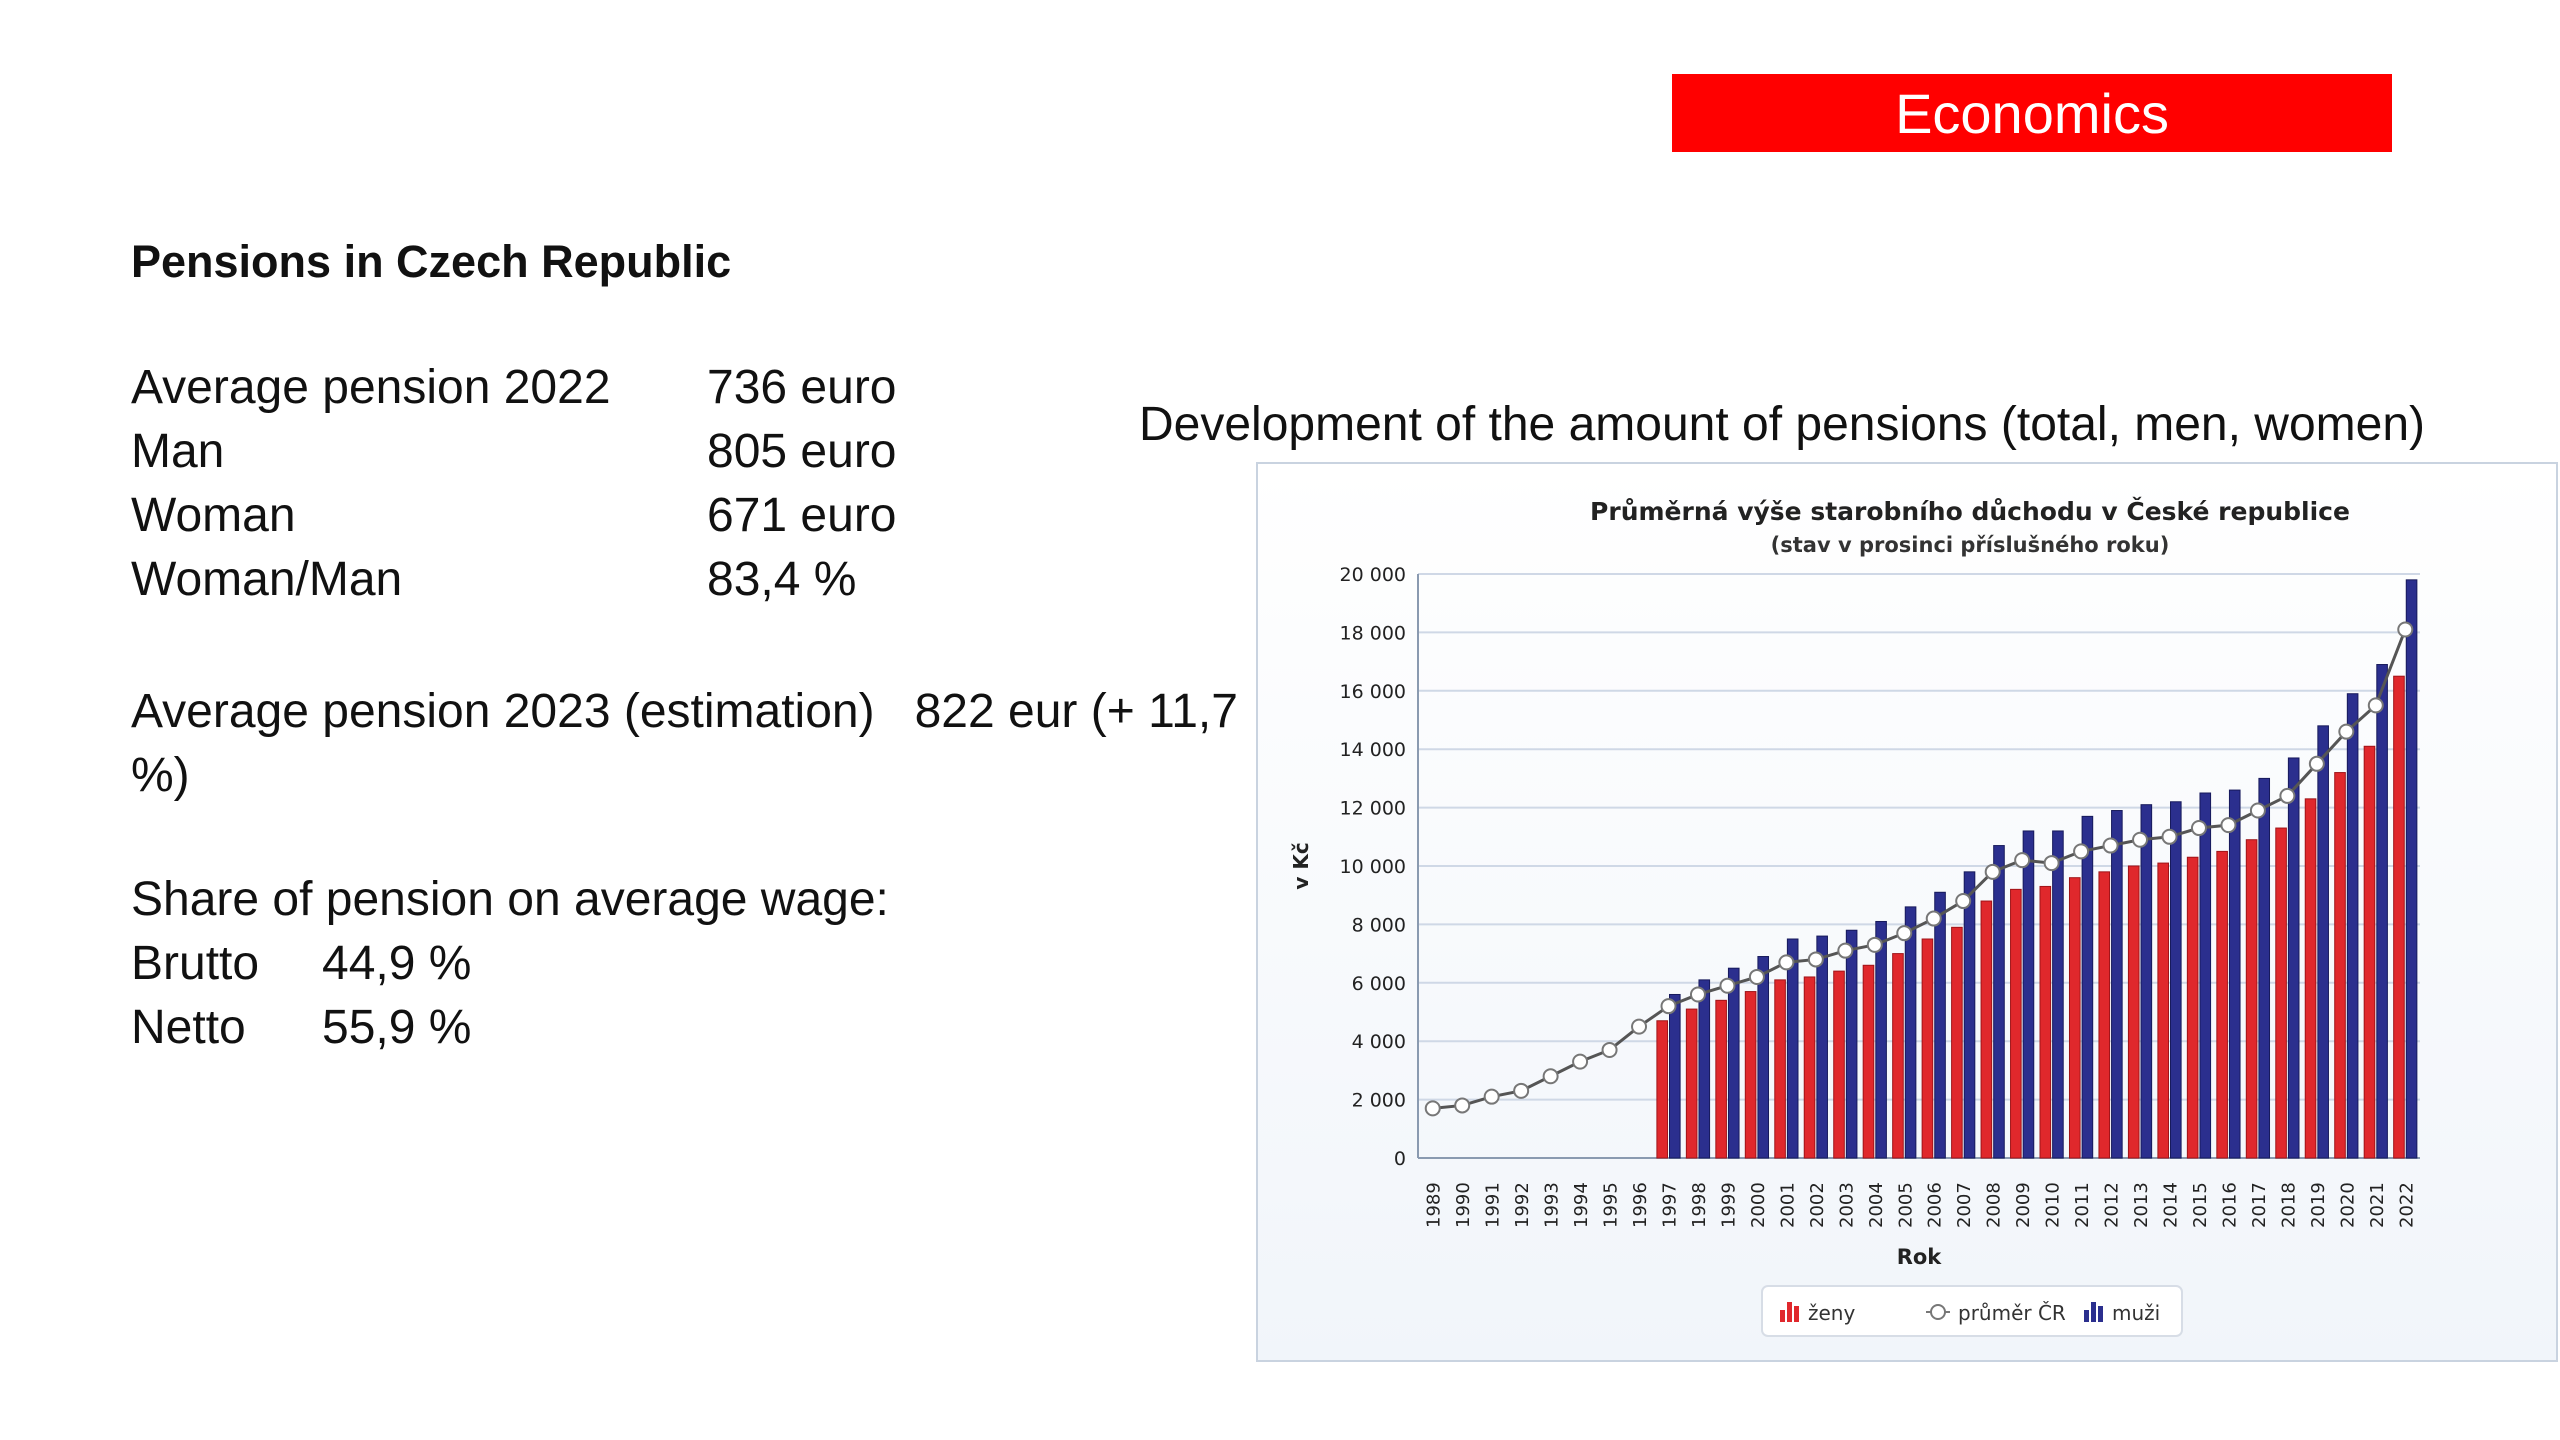  Describe the element at coordinates (2222, 1004) in the screenshot. I see `bar-women-2016` at that location.